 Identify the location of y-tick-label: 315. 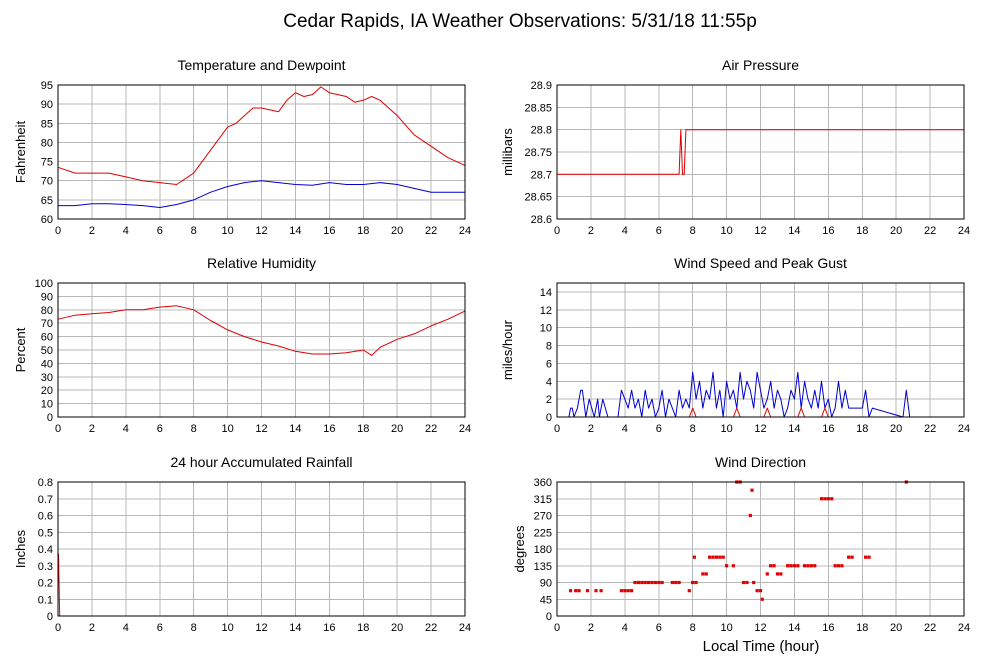
(543, 500).